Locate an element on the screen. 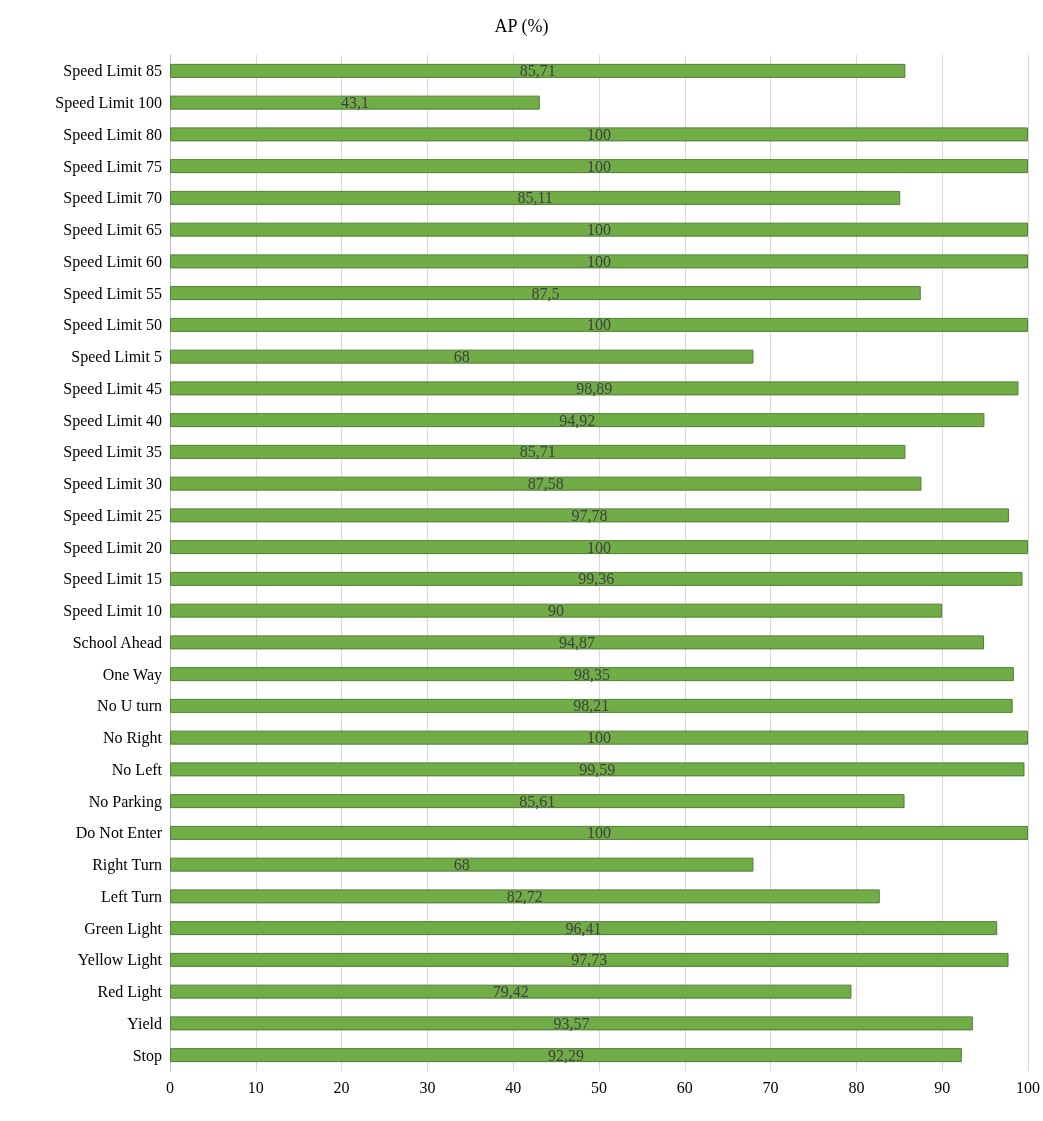  y-tick-label: Red Light is located at coordinates (130, 992).